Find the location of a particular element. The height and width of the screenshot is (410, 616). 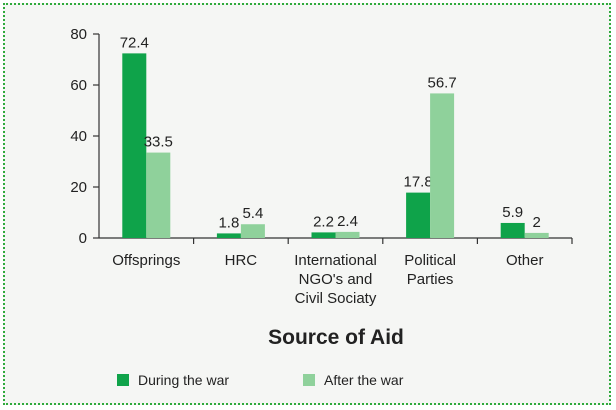

data-label: 33.5 is located at coordinates (158, 142).